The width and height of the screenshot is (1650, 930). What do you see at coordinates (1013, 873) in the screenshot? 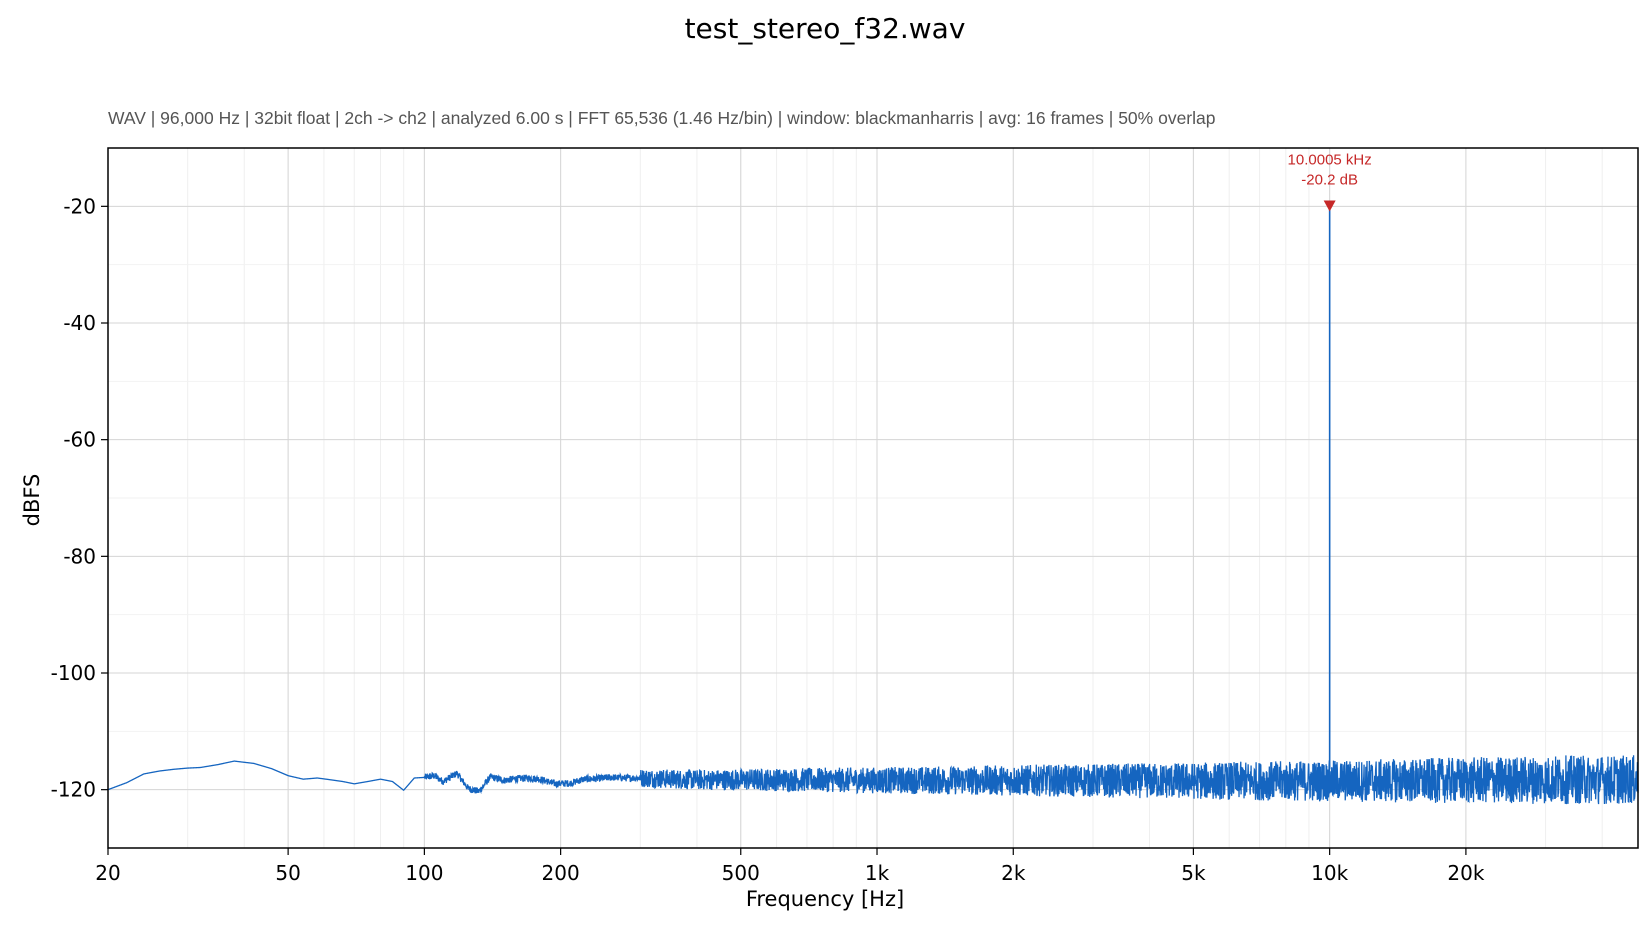
I see `x-tick-label: 2k` at bounding box center [1013, 873].